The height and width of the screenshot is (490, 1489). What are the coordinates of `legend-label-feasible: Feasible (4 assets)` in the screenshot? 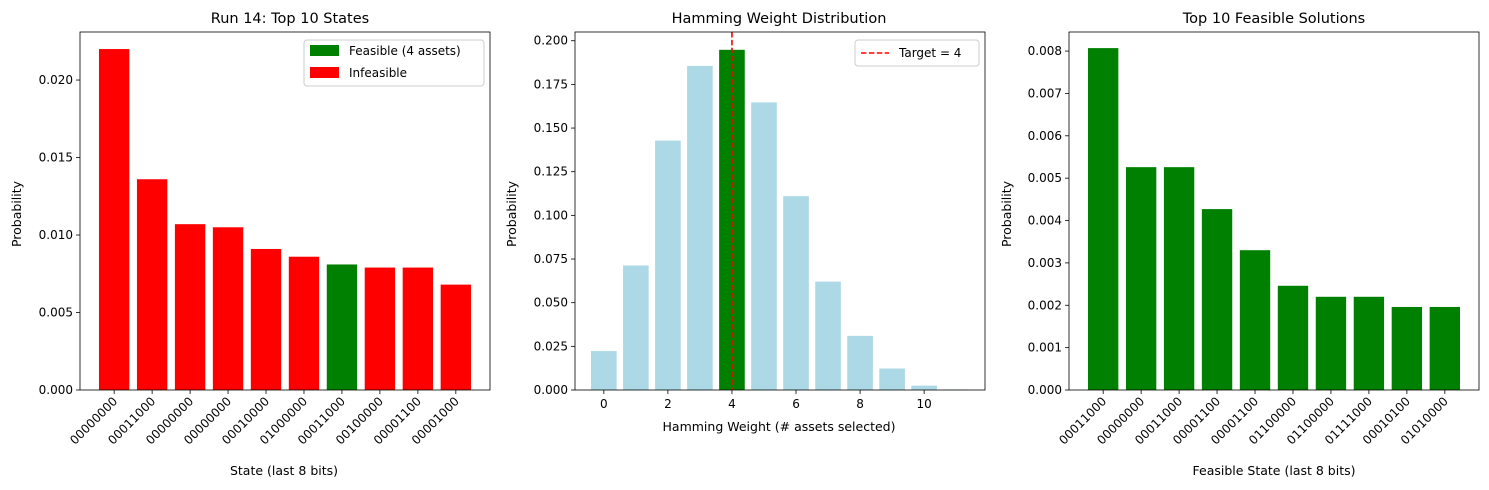 It's located at (405, 51).